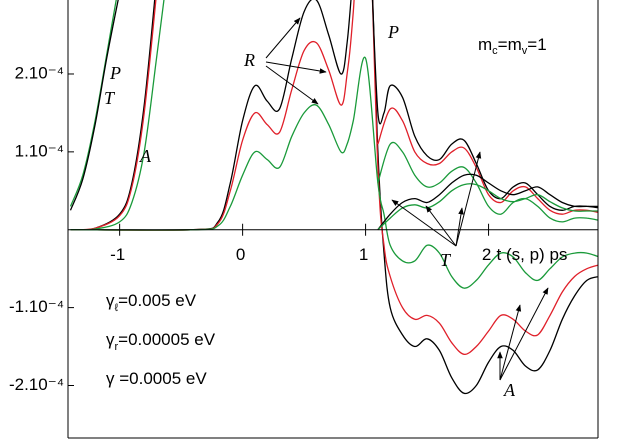  Describe the element at coordinates (167, 339) in the screenshot. I see `param-text: =0.00005 eV` at that location.